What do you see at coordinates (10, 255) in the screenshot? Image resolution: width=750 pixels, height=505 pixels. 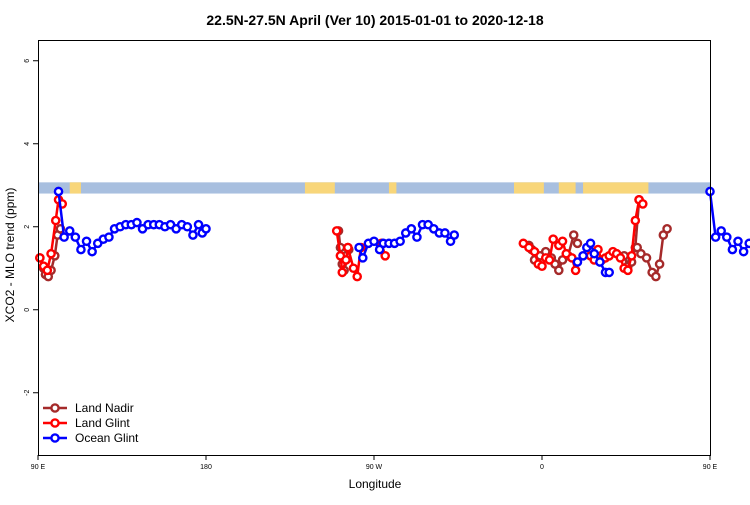 I see `y-axis-label: XCO2 - MLO trend (ppm)` at bounding box center [10, 255].